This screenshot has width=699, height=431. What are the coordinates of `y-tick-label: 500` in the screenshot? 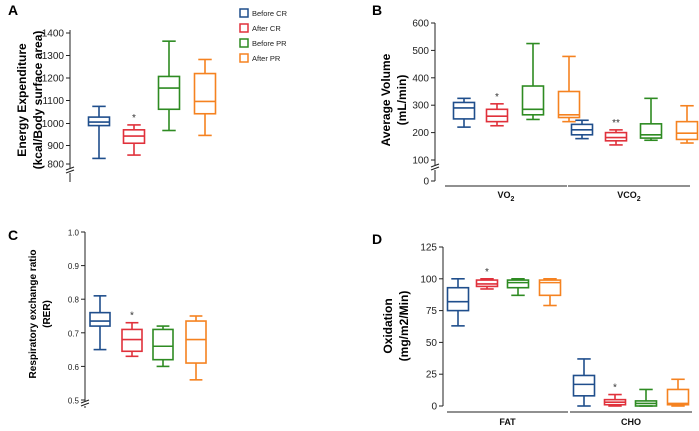 It's located at (420, 51).